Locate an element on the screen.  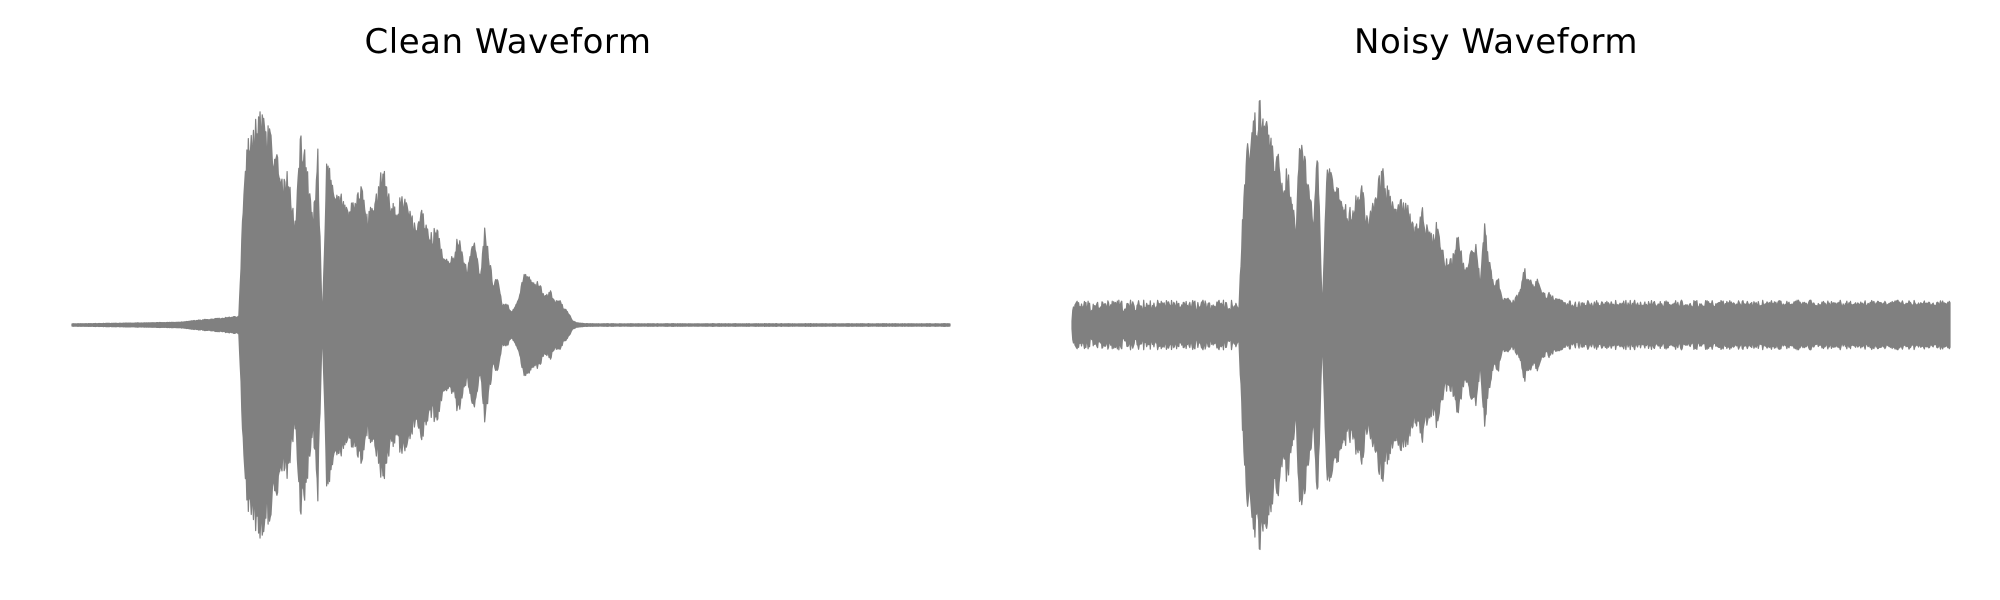
chart-title: Clean Waveform is located at coordinates (508, 42).